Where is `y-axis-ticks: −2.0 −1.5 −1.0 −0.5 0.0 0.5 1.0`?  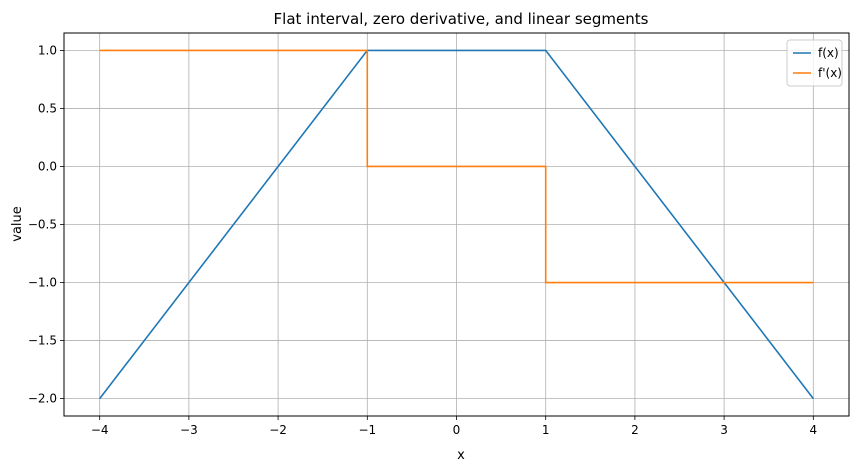 y-axis-ticks: −2.0 −1.5 −1.0 −0.5 0.0 0.5 1.0 is located at coordinates (46, 224).